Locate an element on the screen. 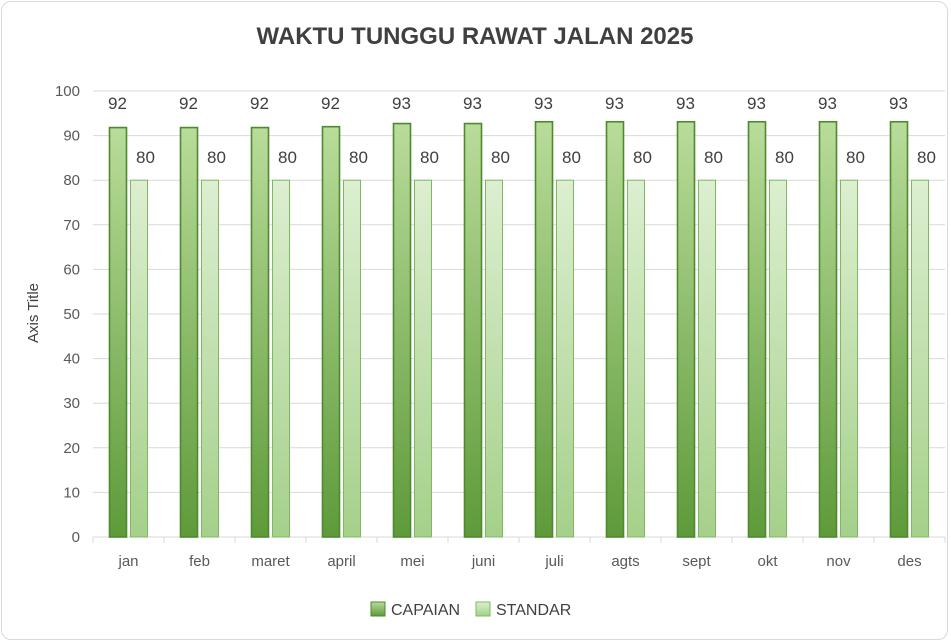 This screenshot has width=951, height=643. x-tick-label: april is located at coordinates (341, 561).